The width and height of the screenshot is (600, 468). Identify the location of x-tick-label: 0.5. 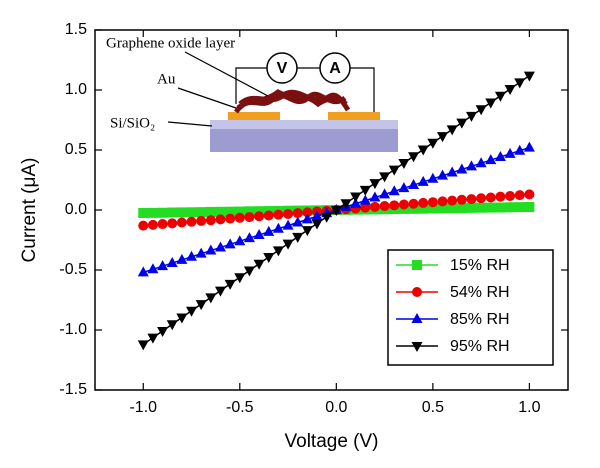
(433, 407).